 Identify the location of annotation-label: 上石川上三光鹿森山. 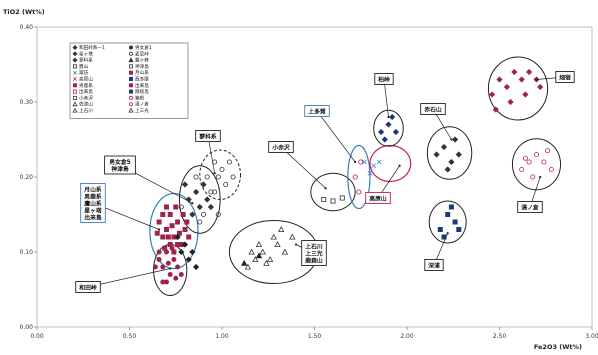
(313, 254).